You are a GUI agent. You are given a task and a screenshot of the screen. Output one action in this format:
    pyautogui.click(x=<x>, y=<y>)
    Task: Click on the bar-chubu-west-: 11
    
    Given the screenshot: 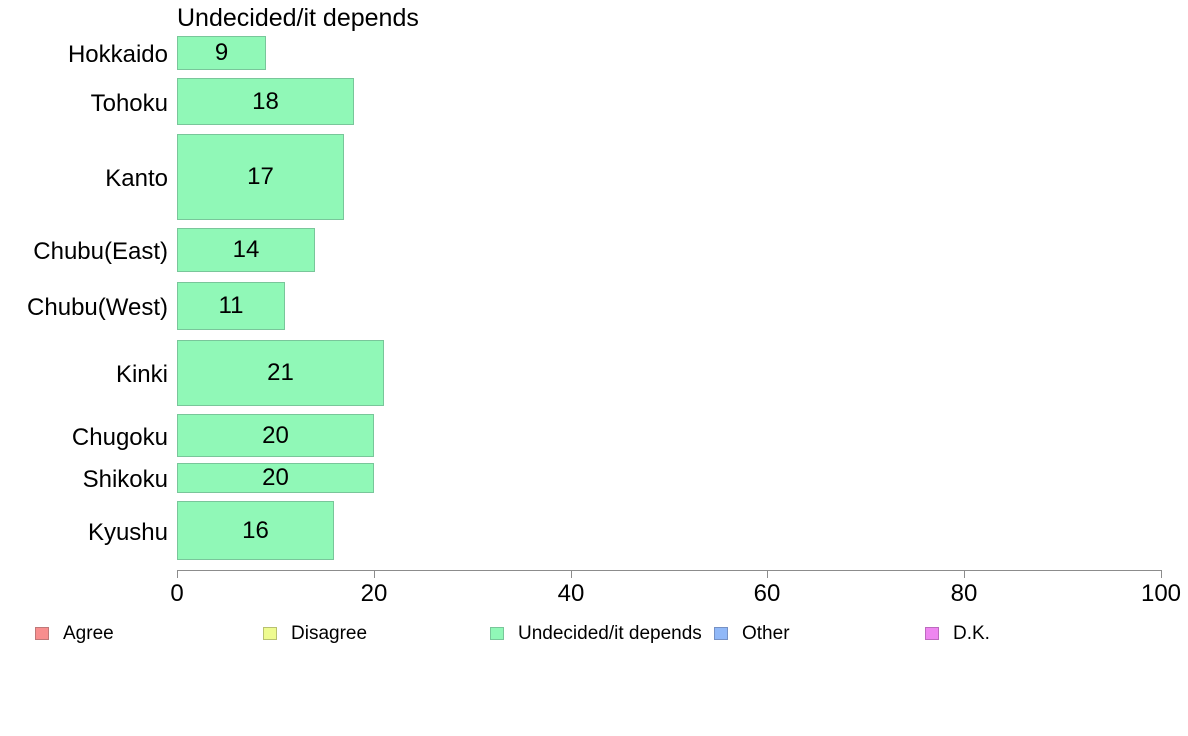 What is the action you would take?
    pyautogui.click(x=231, y=306)
    